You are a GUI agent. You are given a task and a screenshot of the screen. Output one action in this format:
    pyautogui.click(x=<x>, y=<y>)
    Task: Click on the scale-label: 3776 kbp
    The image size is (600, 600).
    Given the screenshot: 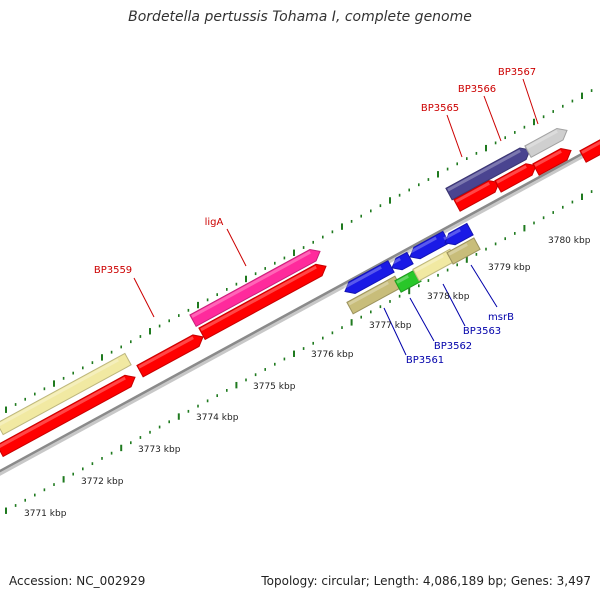 What is the action you would take?
    pyautogui.click(x=332, y=355)
    